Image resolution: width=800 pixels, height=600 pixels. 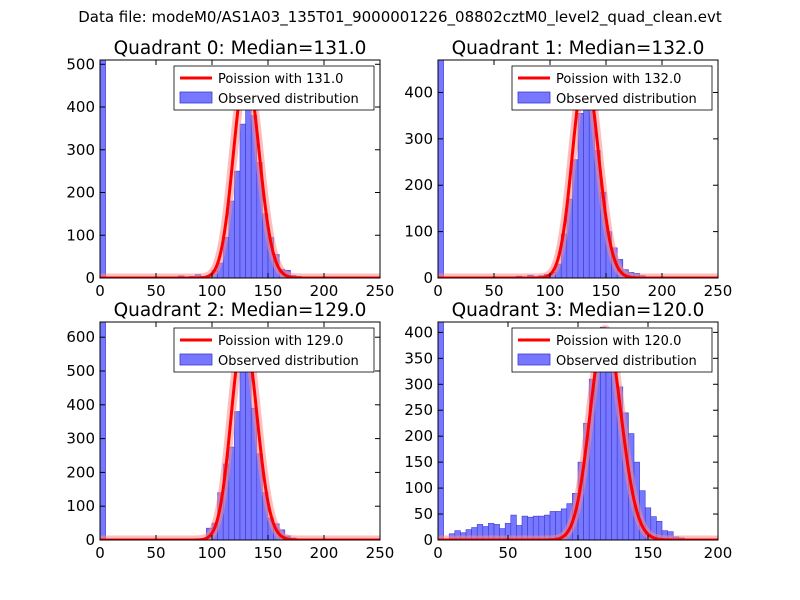 What do you see at coordinates (280, 79) in the screenshot?
I see `legend-line-label: Poission with 131.0` at bounding box center [280, 79].